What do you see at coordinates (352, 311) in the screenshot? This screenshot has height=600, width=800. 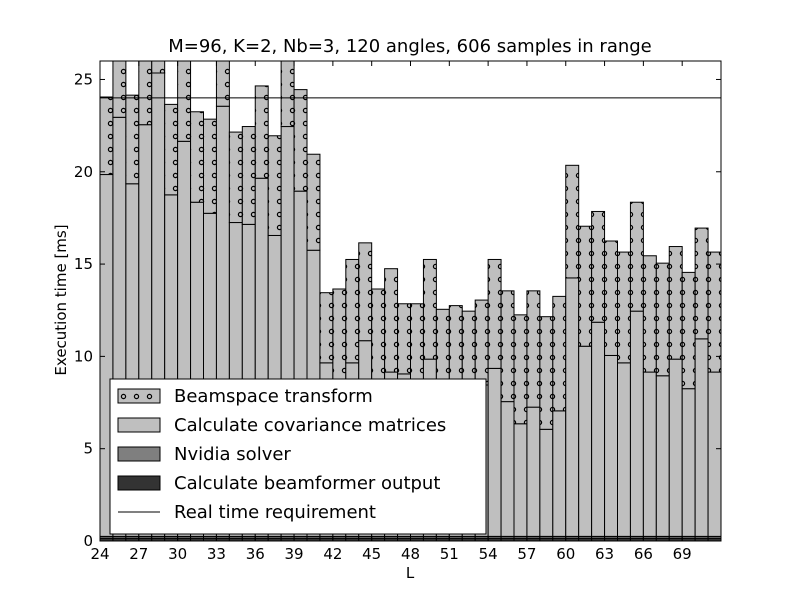 I see `bar-segment-beamspace-transform-L43` at bounding box center [352, 311].